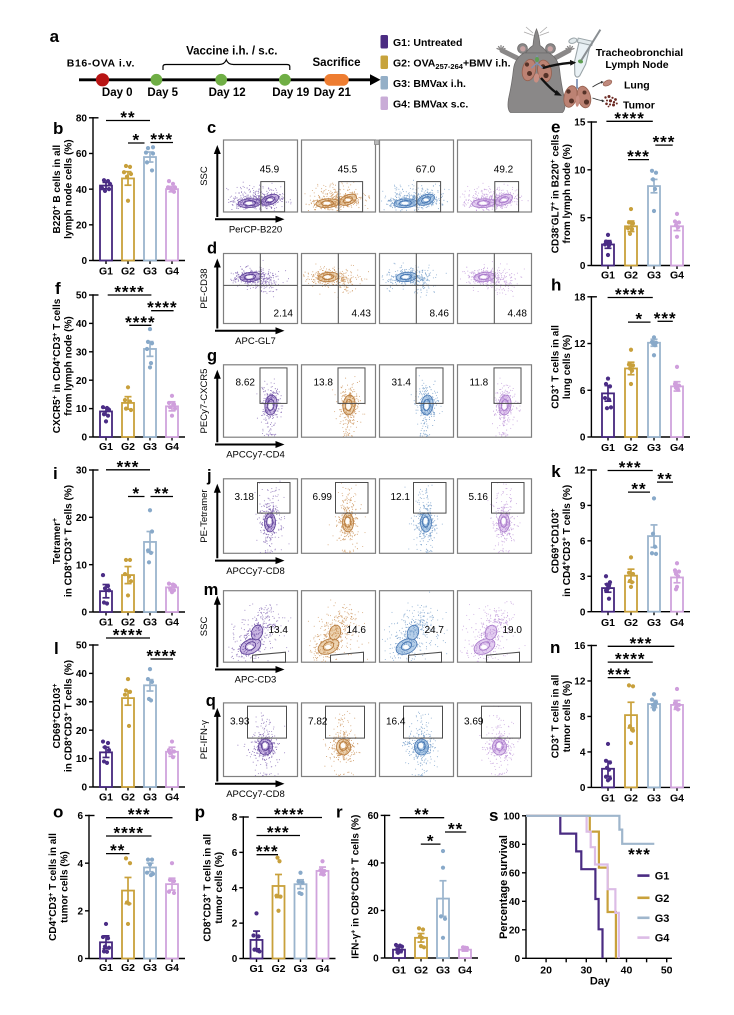 Image resolution: width=734 pixels, height=1015 pixels. I want to click on svg-text: Tumor, so click(639, 106).